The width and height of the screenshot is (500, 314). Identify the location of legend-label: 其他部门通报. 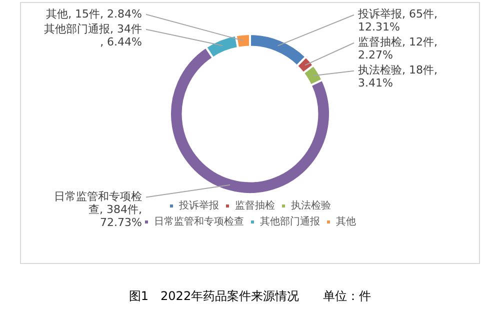
(290, 222).